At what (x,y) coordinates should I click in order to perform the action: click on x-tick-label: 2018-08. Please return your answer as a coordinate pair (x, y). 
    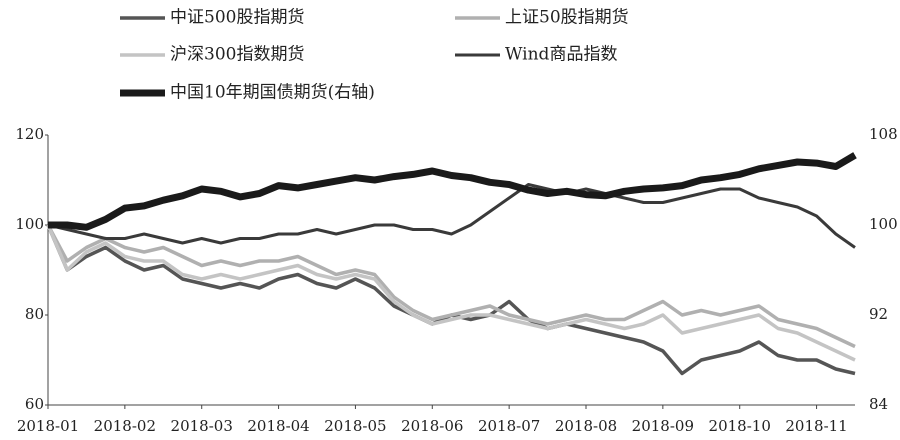
    Looking at the image, I should click on (586, 426).